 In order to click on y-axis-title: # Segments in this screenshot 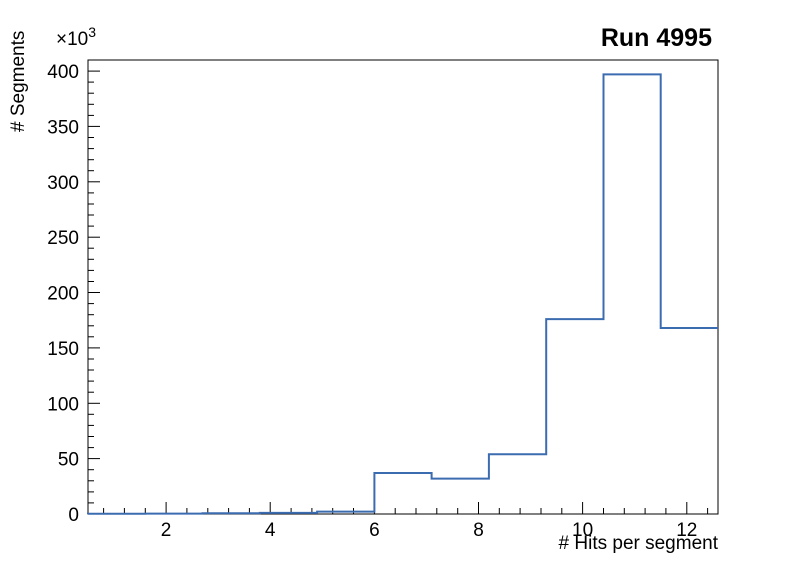, I will do `click(18, 81)`.